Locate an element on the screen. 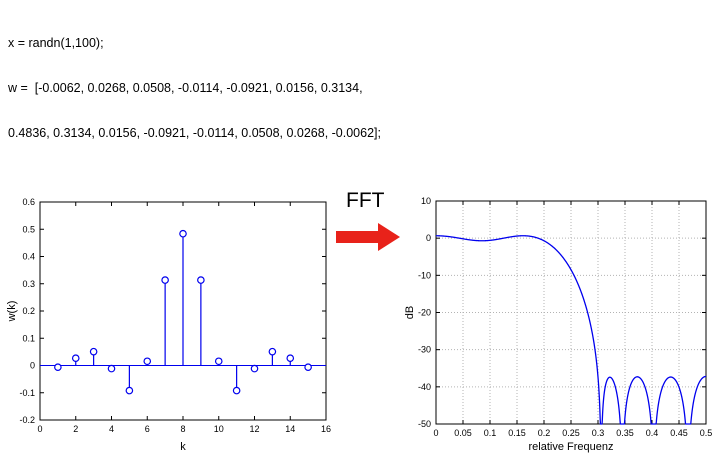 The image size is (720, 455). svg-text: w(k) is located at coordinates (12, 312).